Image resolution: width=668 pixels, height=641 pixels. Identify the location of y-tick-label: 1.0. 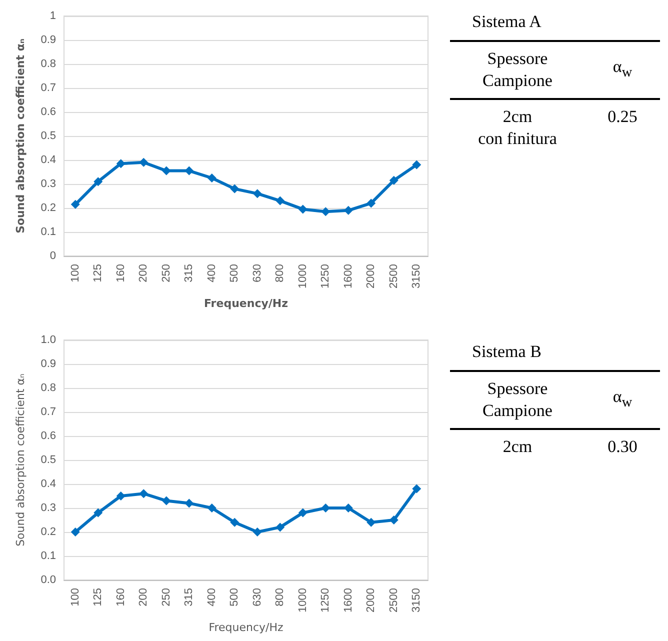
(48, 340).